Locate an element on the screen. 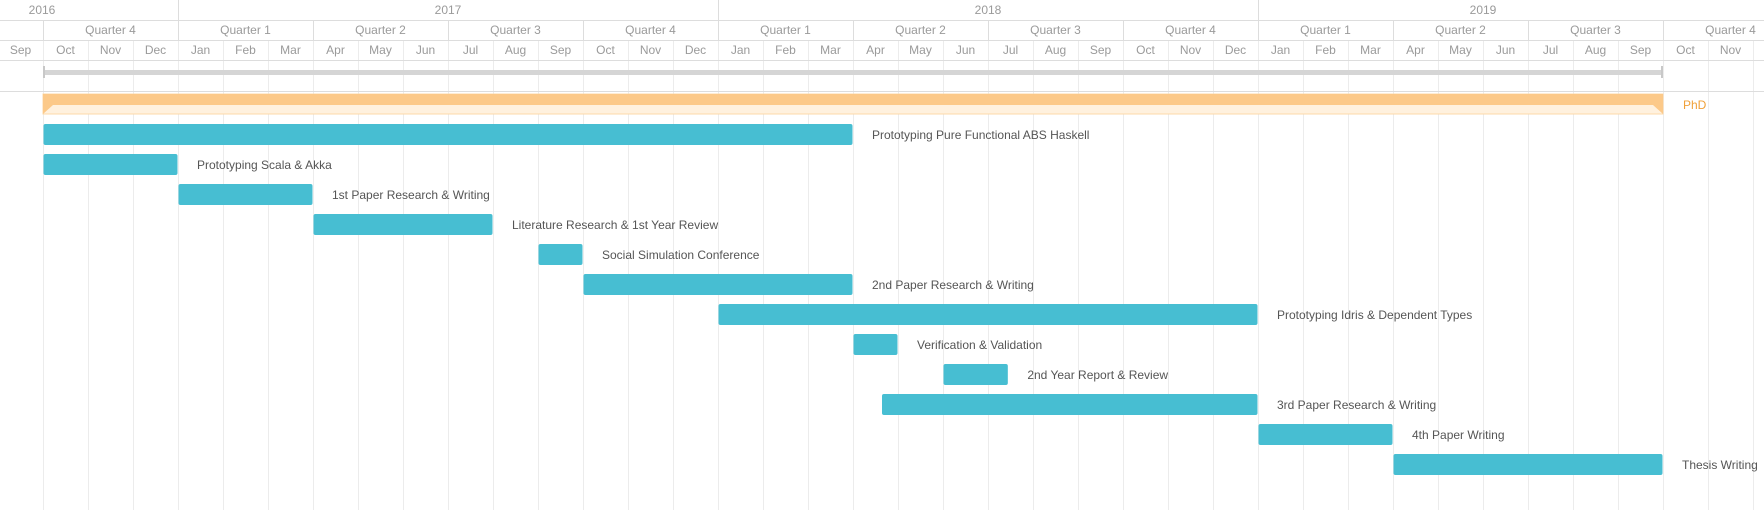  year-label: 2018 is located at coordinates (988, 10).